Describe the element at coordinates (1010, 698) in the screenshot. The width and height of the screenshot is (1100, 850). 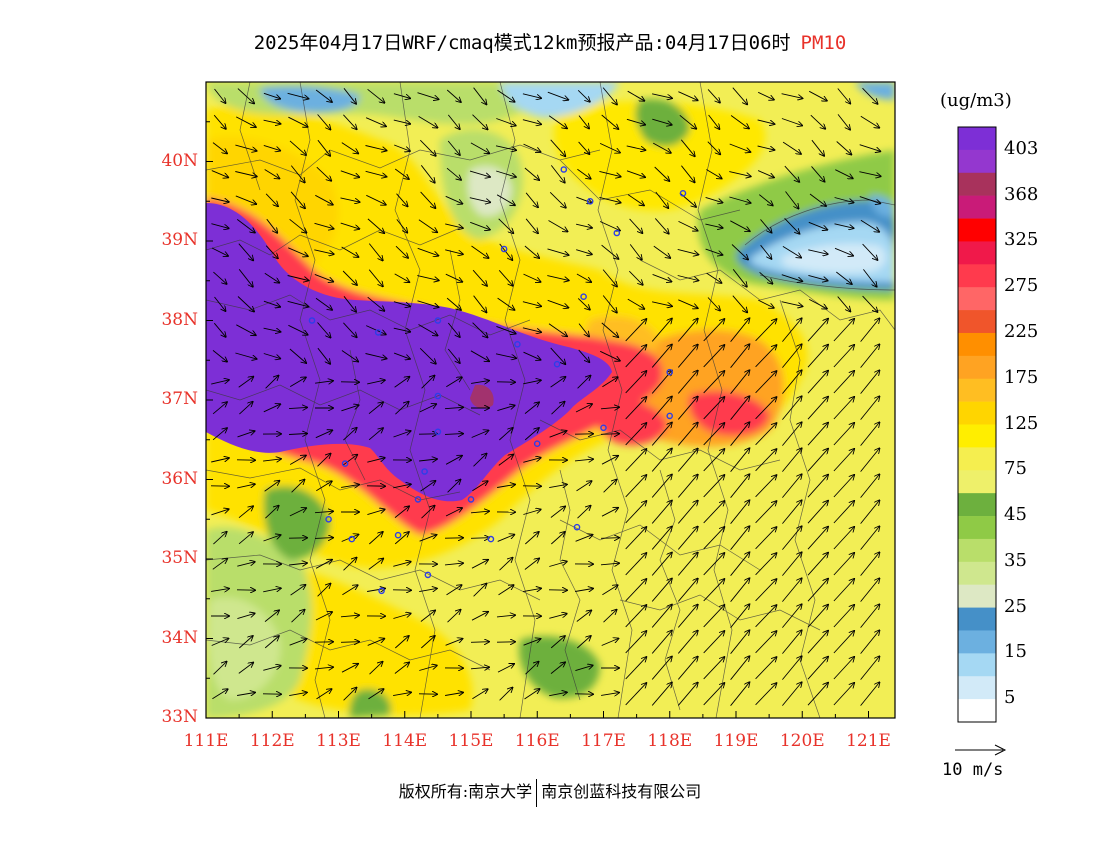
I see `colorbar-label-5: 5` at that location.